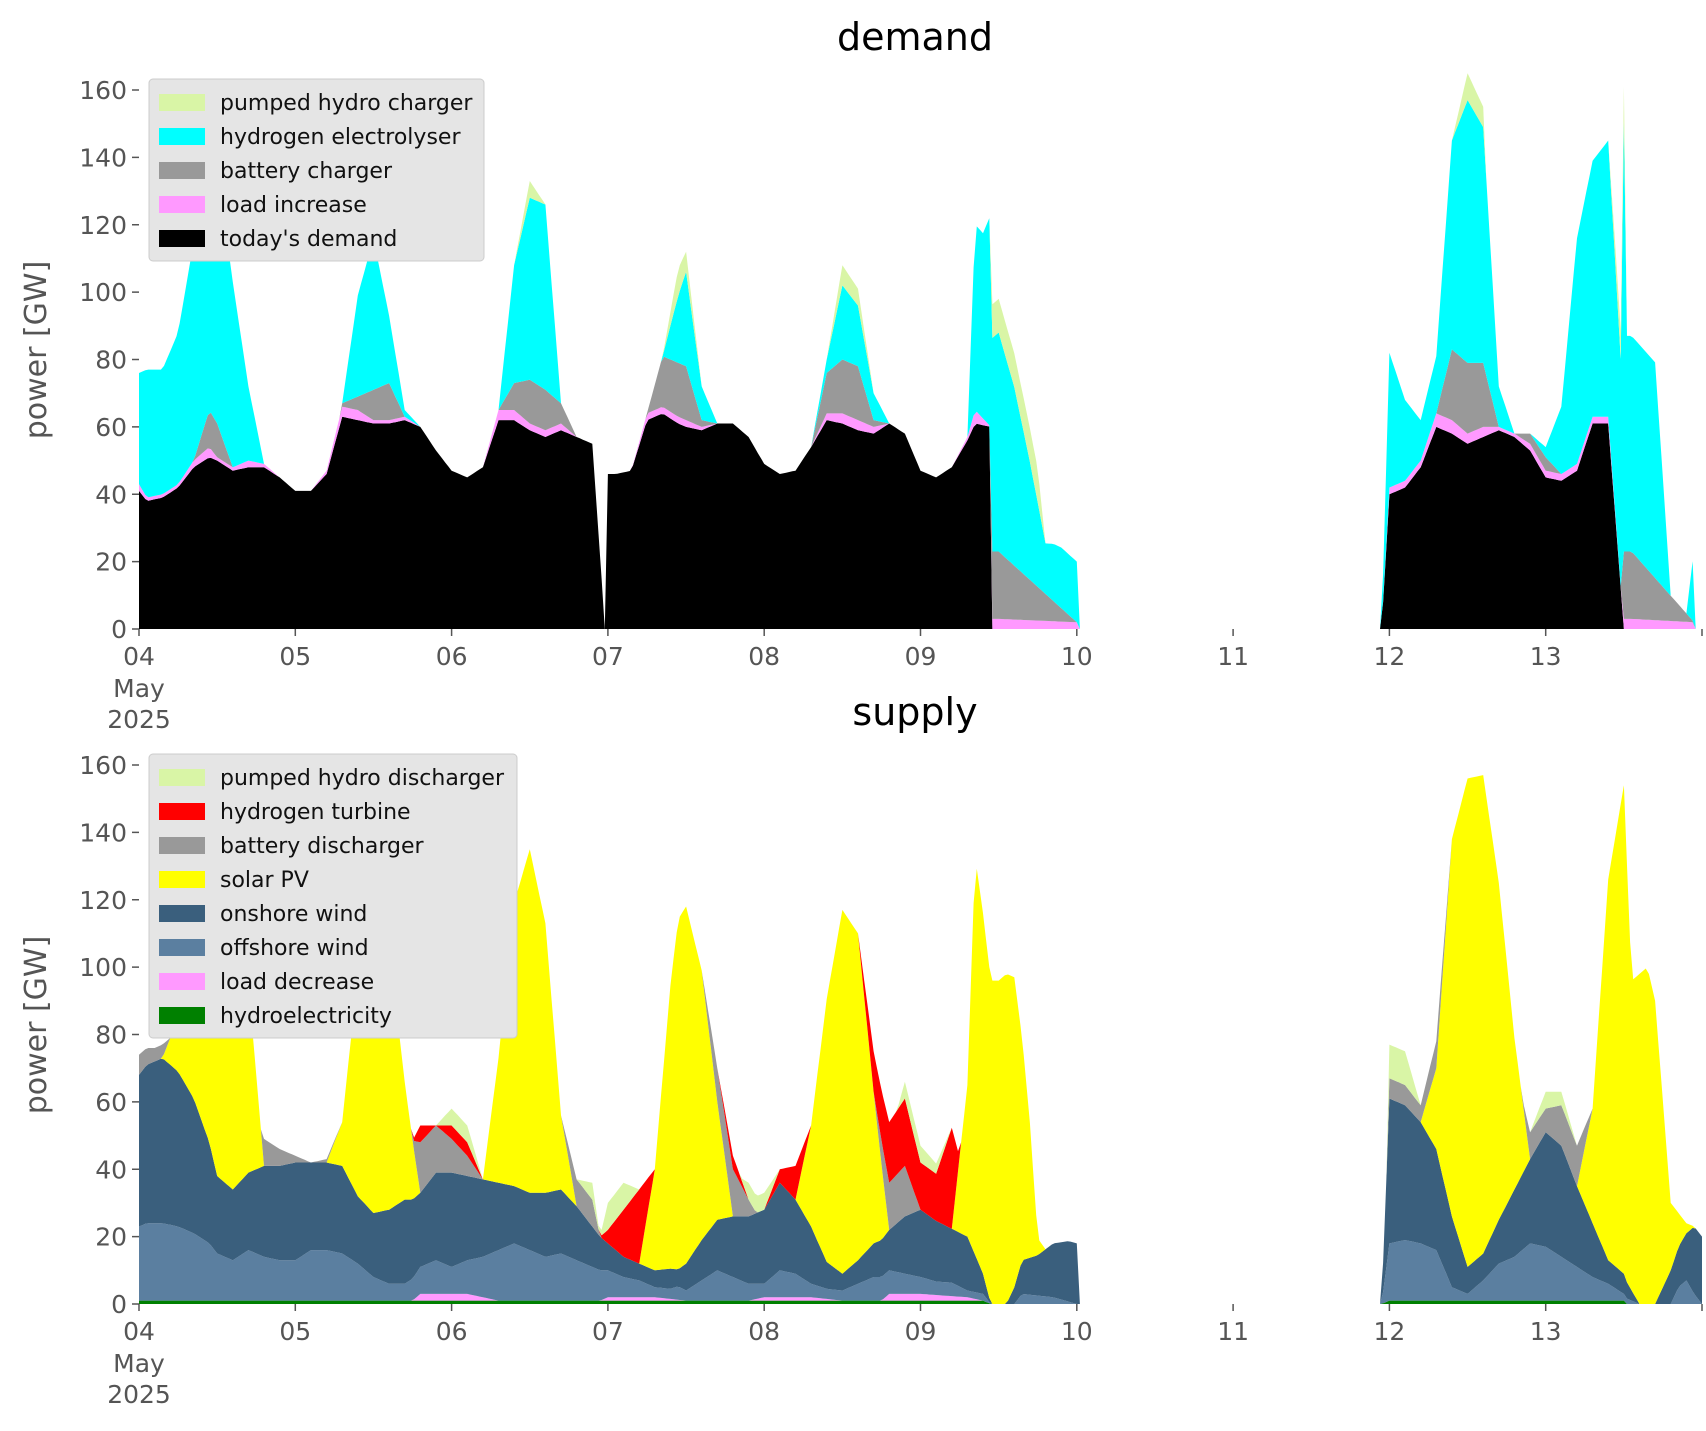 This screenshot has width=1706, height=1431. What do you see at coordinates (297, 982) in the screenshot?
I see `legend-label-load-decrease: load decrease` at bounding box center [297, 982].